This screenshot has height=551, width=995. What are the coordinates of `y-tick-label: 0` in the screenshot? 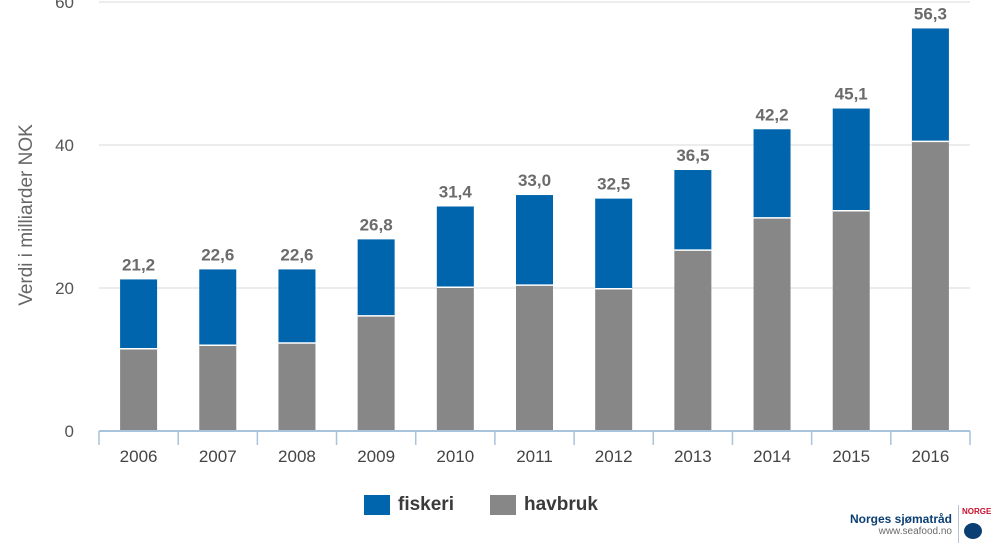 It's located at (69, 431).